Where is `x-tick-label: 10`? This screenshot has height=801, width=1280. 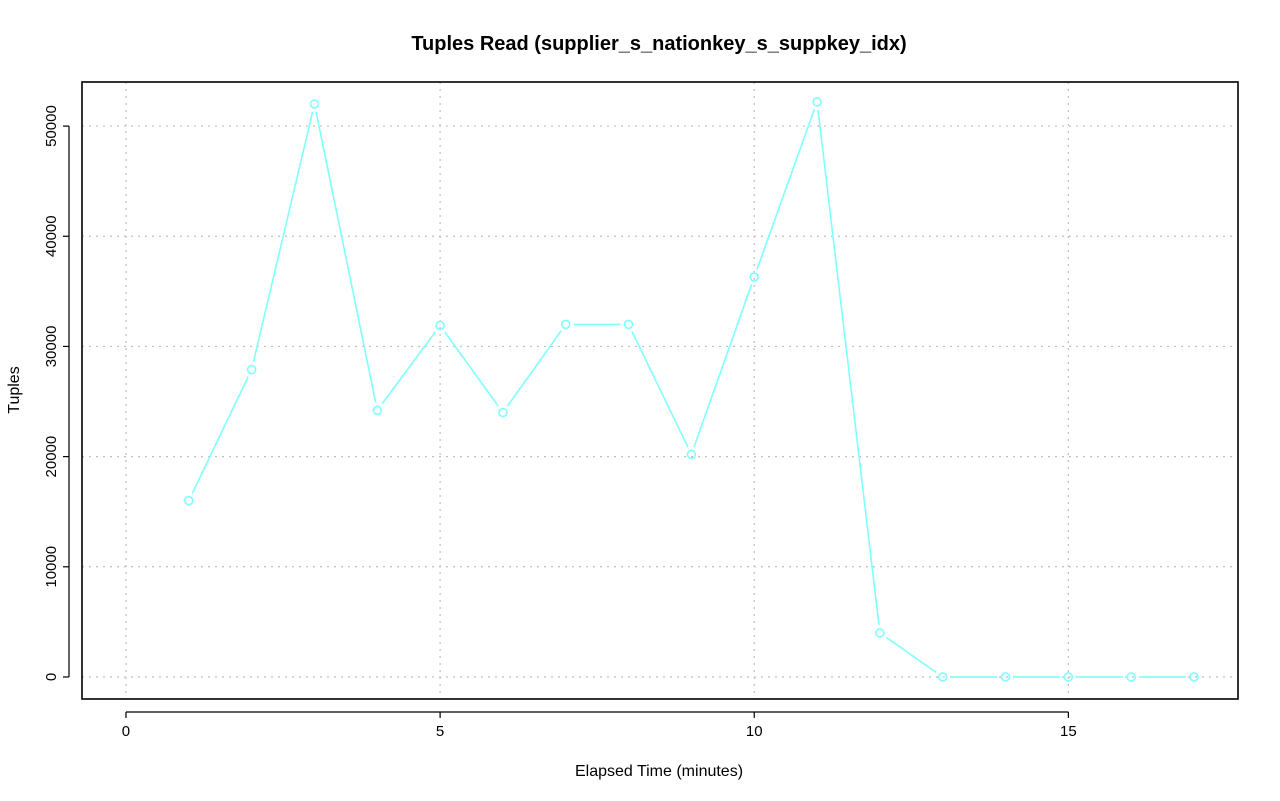
x-tick-label: 10 is located at coordinates (754, 731).